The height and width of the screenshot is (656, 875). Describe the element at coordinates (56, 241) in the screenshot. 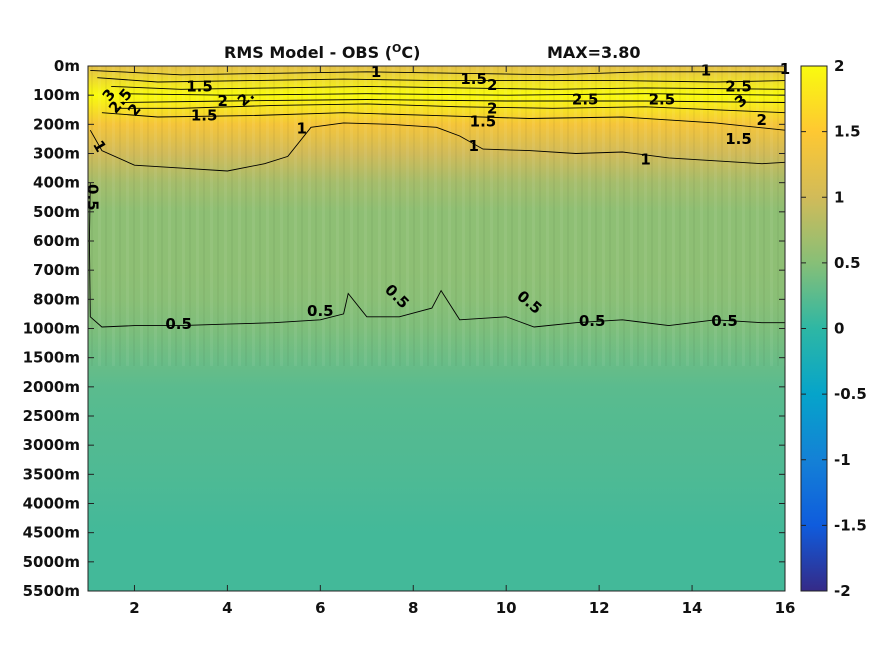

I see `y-tick-label: 600m` at that location.